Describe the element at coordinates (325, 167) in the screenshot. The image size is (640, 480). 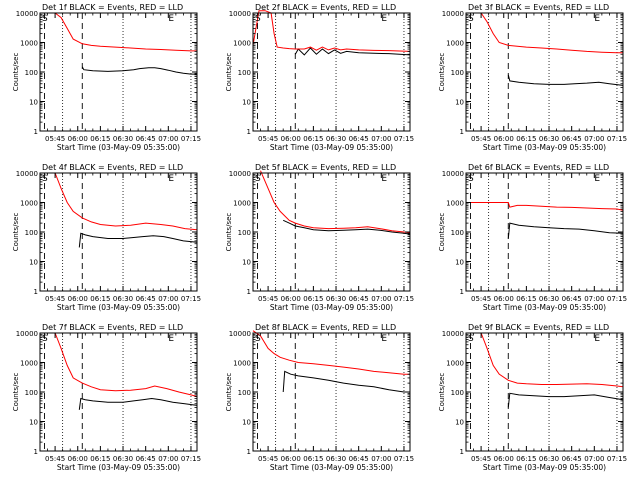
I see `panel-title: Det 5f BLACK = Events, RED = LLD` at that location.